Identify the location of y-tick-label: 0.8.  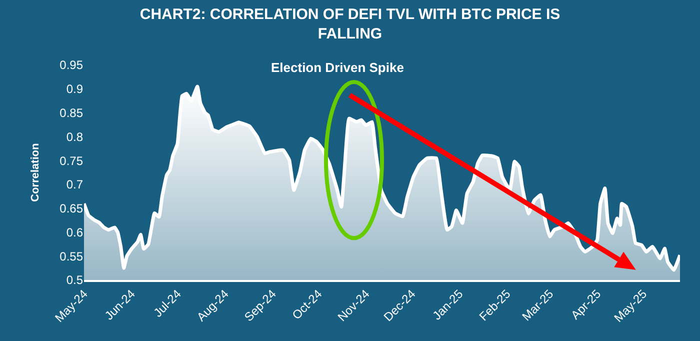
(75, 137).